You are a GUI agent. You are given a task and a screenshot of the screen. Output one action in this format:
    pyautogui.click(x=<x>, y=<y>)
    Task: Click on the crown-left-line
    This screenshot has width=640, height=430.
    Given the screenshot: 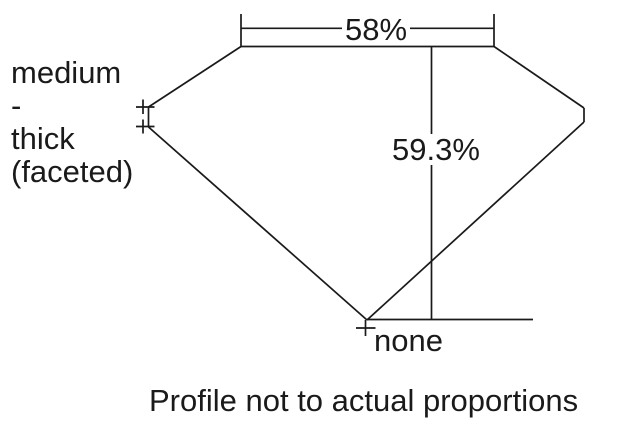 What is the action you would take?
    pyautogui.click(x=195, y=76)
    